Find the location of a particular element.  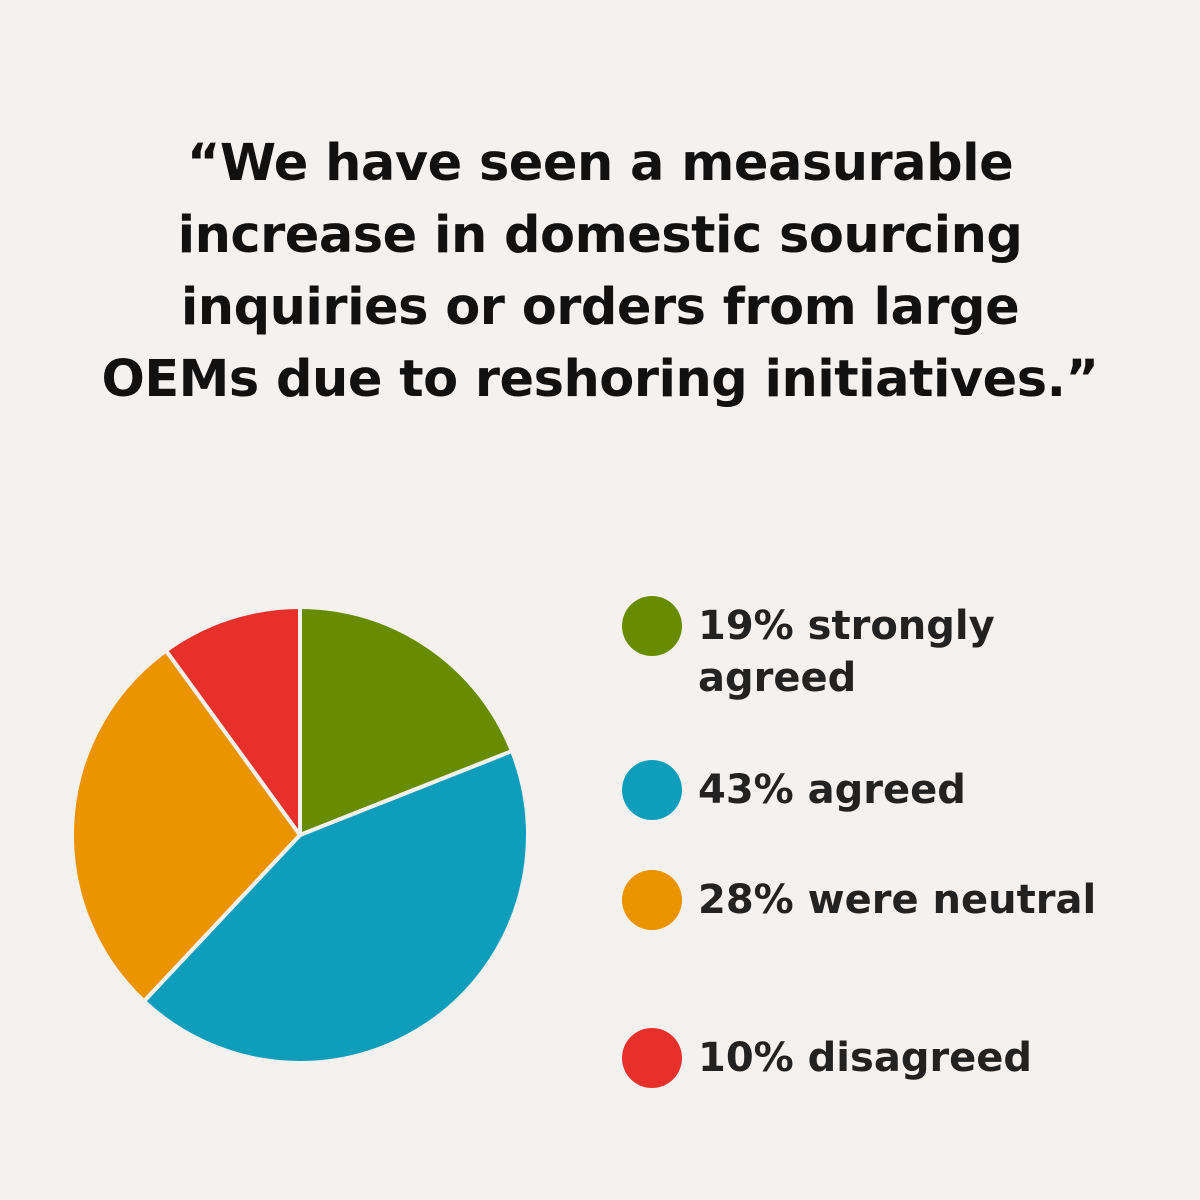

legend-item-agreed: 43% agreed is located at coordinates (902, 820).